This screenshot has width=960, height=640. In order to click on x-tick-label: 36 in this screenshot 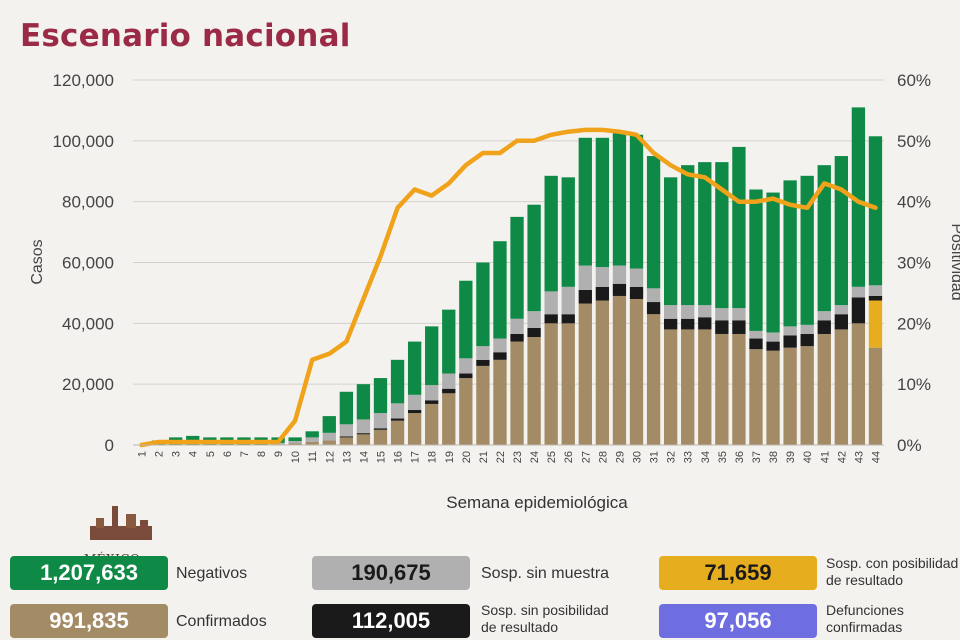, I will do `click(740, 457)`.